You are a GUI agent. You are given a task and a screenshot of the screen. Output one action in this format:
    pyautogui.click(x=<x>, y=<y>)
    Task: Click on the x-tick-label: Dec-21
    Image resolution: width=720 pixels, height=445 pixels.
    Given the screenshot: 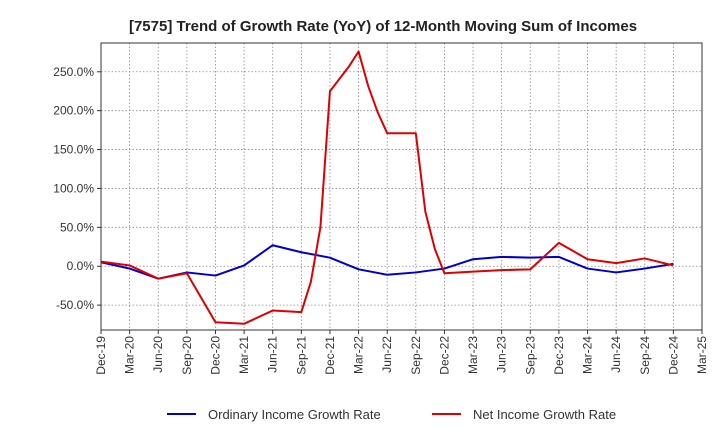 What is the action you would take?
    pyautogui.click(x=330, y=355)
    